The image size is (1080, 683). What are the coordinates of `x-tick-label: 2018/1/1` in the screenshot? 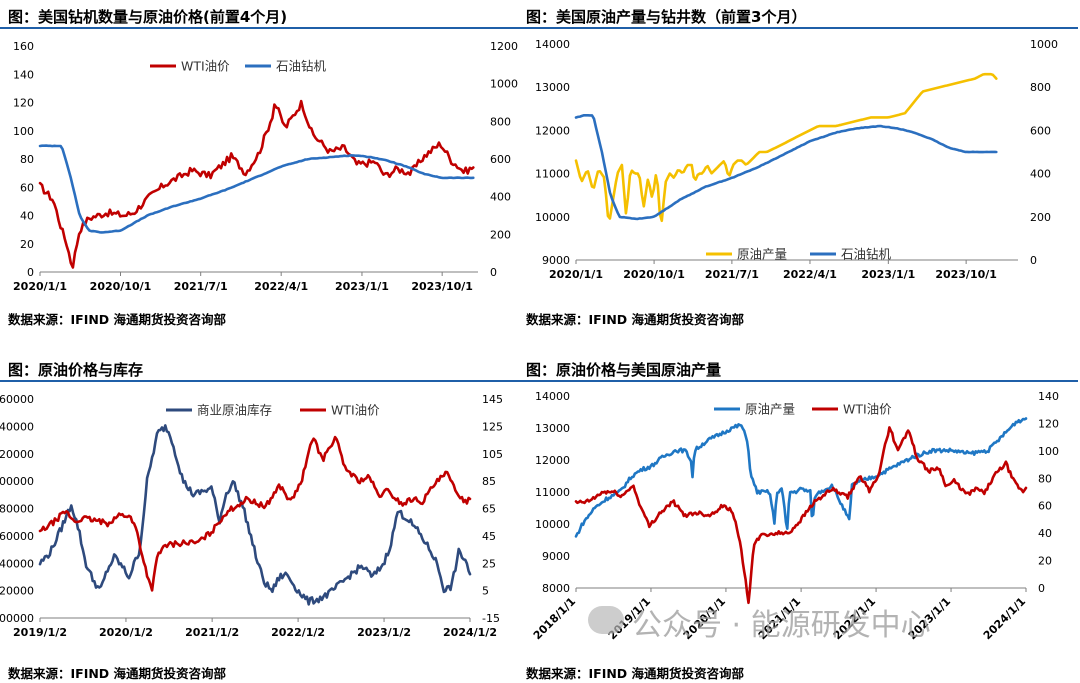 It's located at (554, 618).